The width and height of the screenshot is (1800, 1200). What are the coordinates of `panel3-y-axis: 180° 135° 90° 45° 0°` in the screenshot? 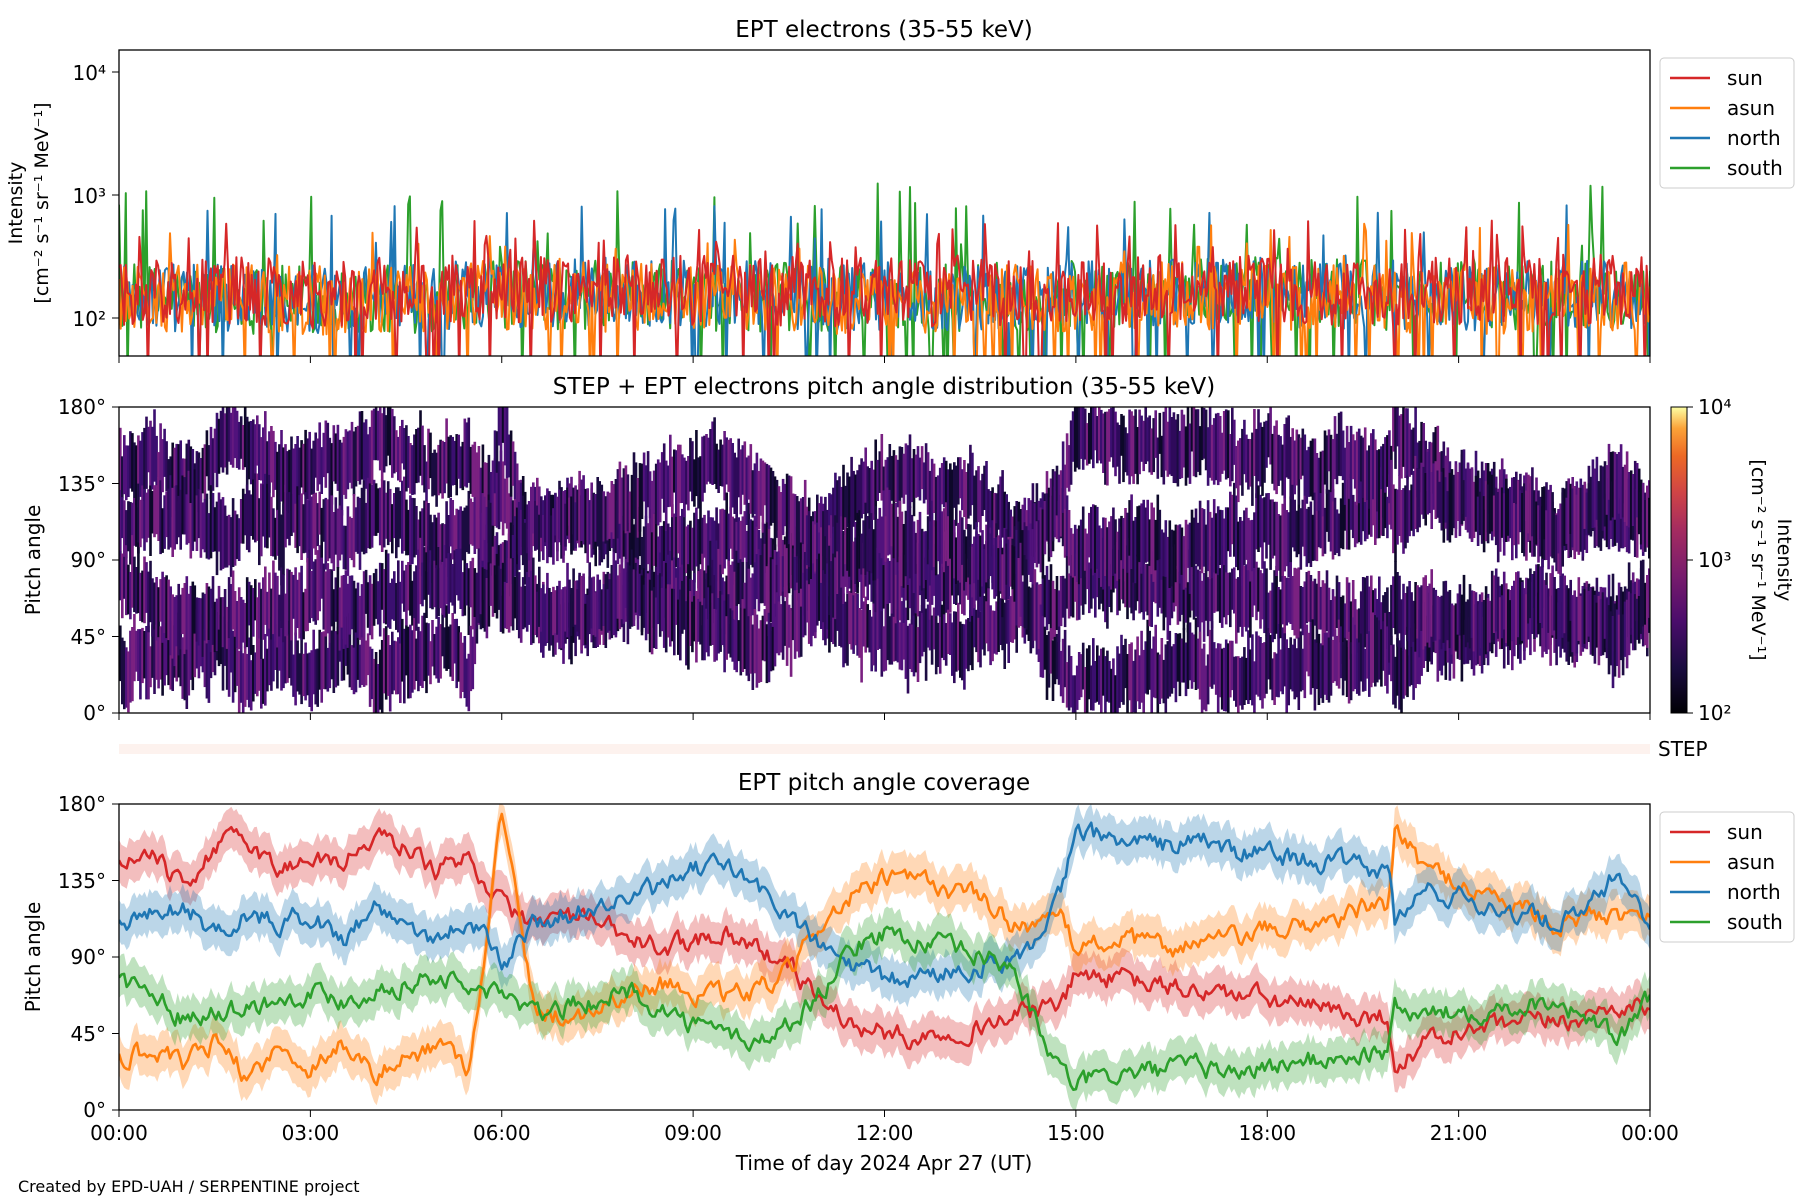 It's located at (88, 957).